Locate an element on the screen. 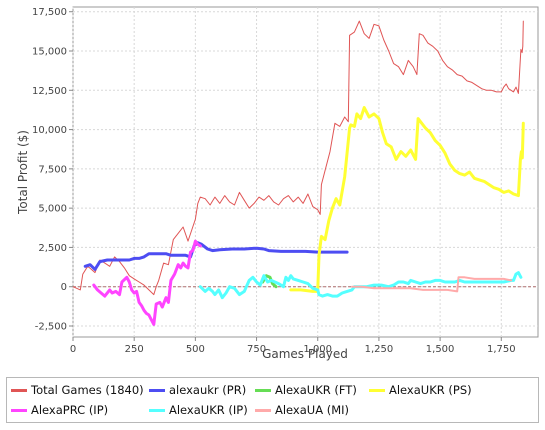 The height and width of the screenshot is (430, 545). legend-label: alexaukr (PR) is located at coordinates (208, 390).